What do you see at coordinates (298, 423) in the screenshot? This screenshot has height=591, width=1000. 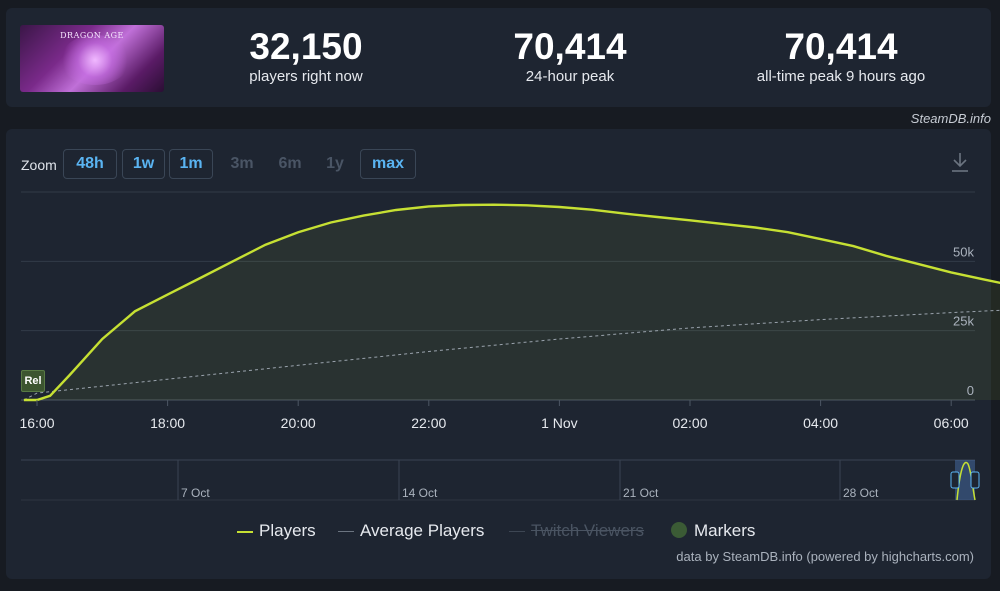 I see `x-tick-label: 20:00` at bounding box center [298, 423].